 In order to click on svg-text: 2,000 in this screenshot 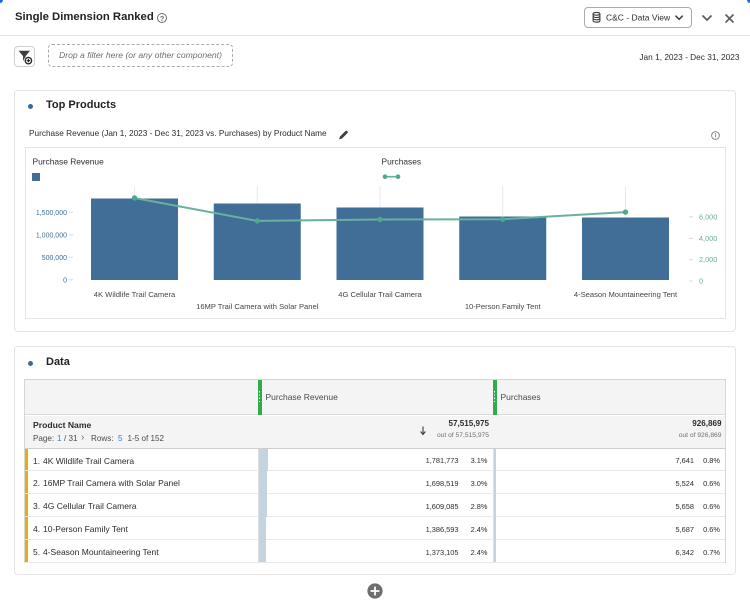, I will do `click(708, 259)`.